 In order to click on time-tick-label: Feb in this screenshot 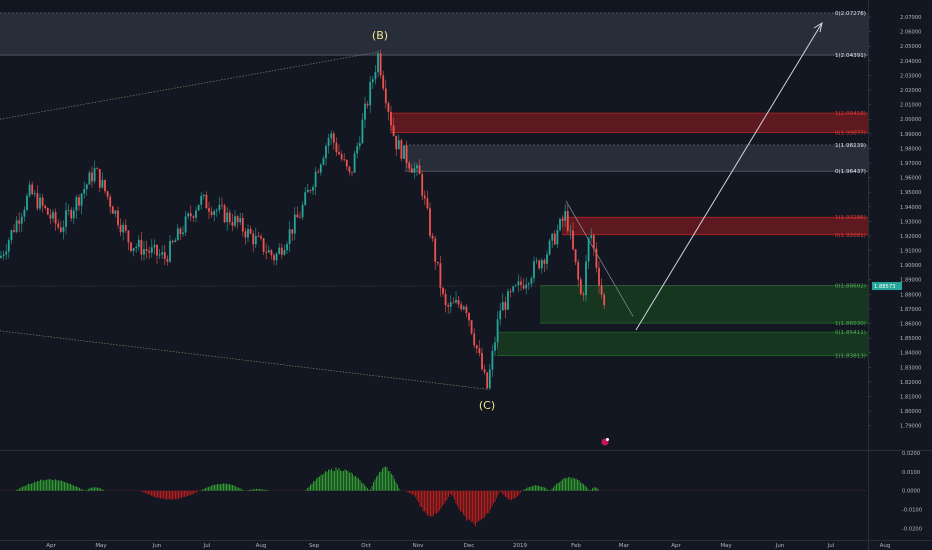, I will do `click(576, 546)`.